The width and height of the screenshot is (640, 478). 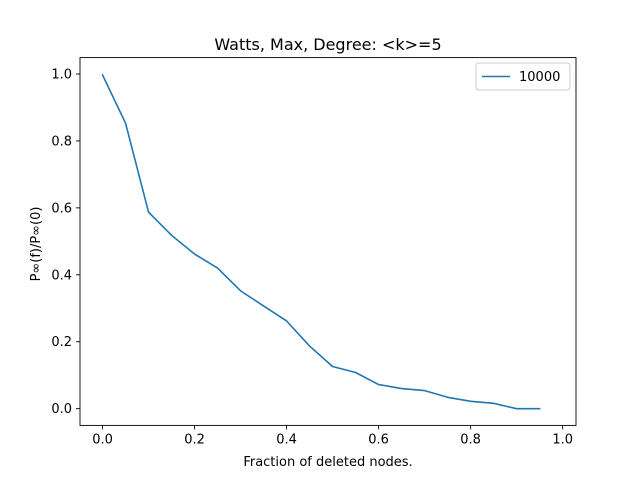 I want to click on y-axis-label: P∞(f)/P∞(0), so click(x=36, y=244).